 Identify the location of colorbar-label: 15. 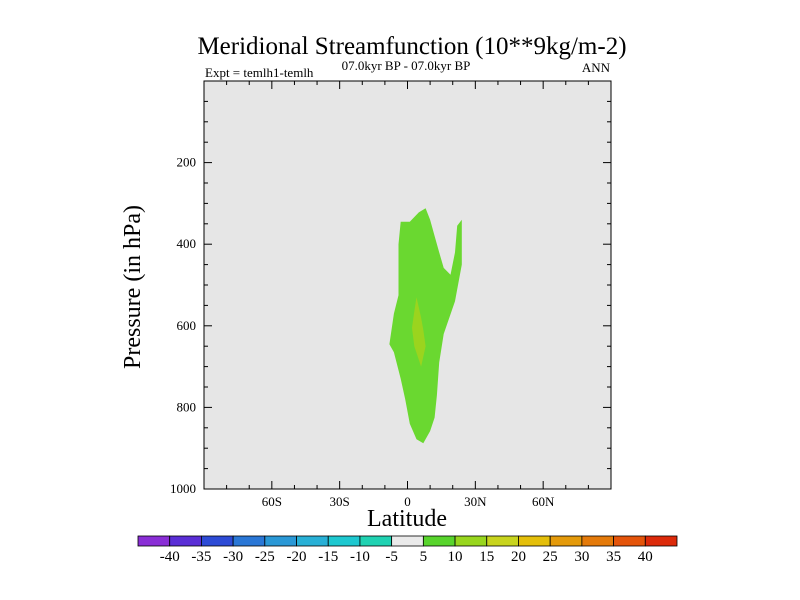
(486, 557).